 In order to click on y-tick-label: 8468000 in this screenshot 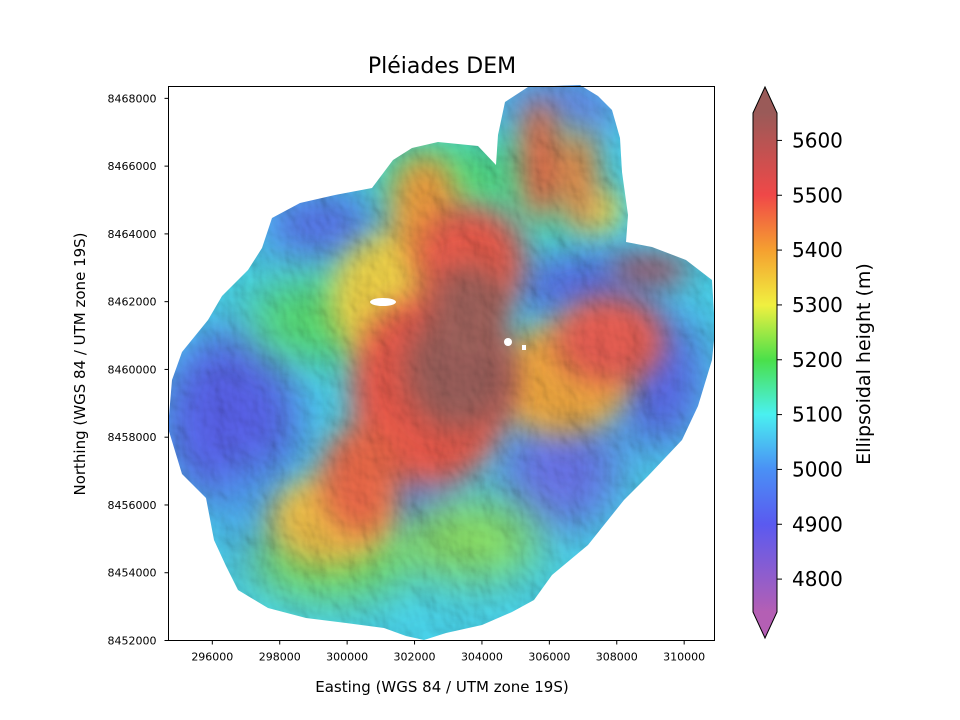, I will do `click(132, 98)`.